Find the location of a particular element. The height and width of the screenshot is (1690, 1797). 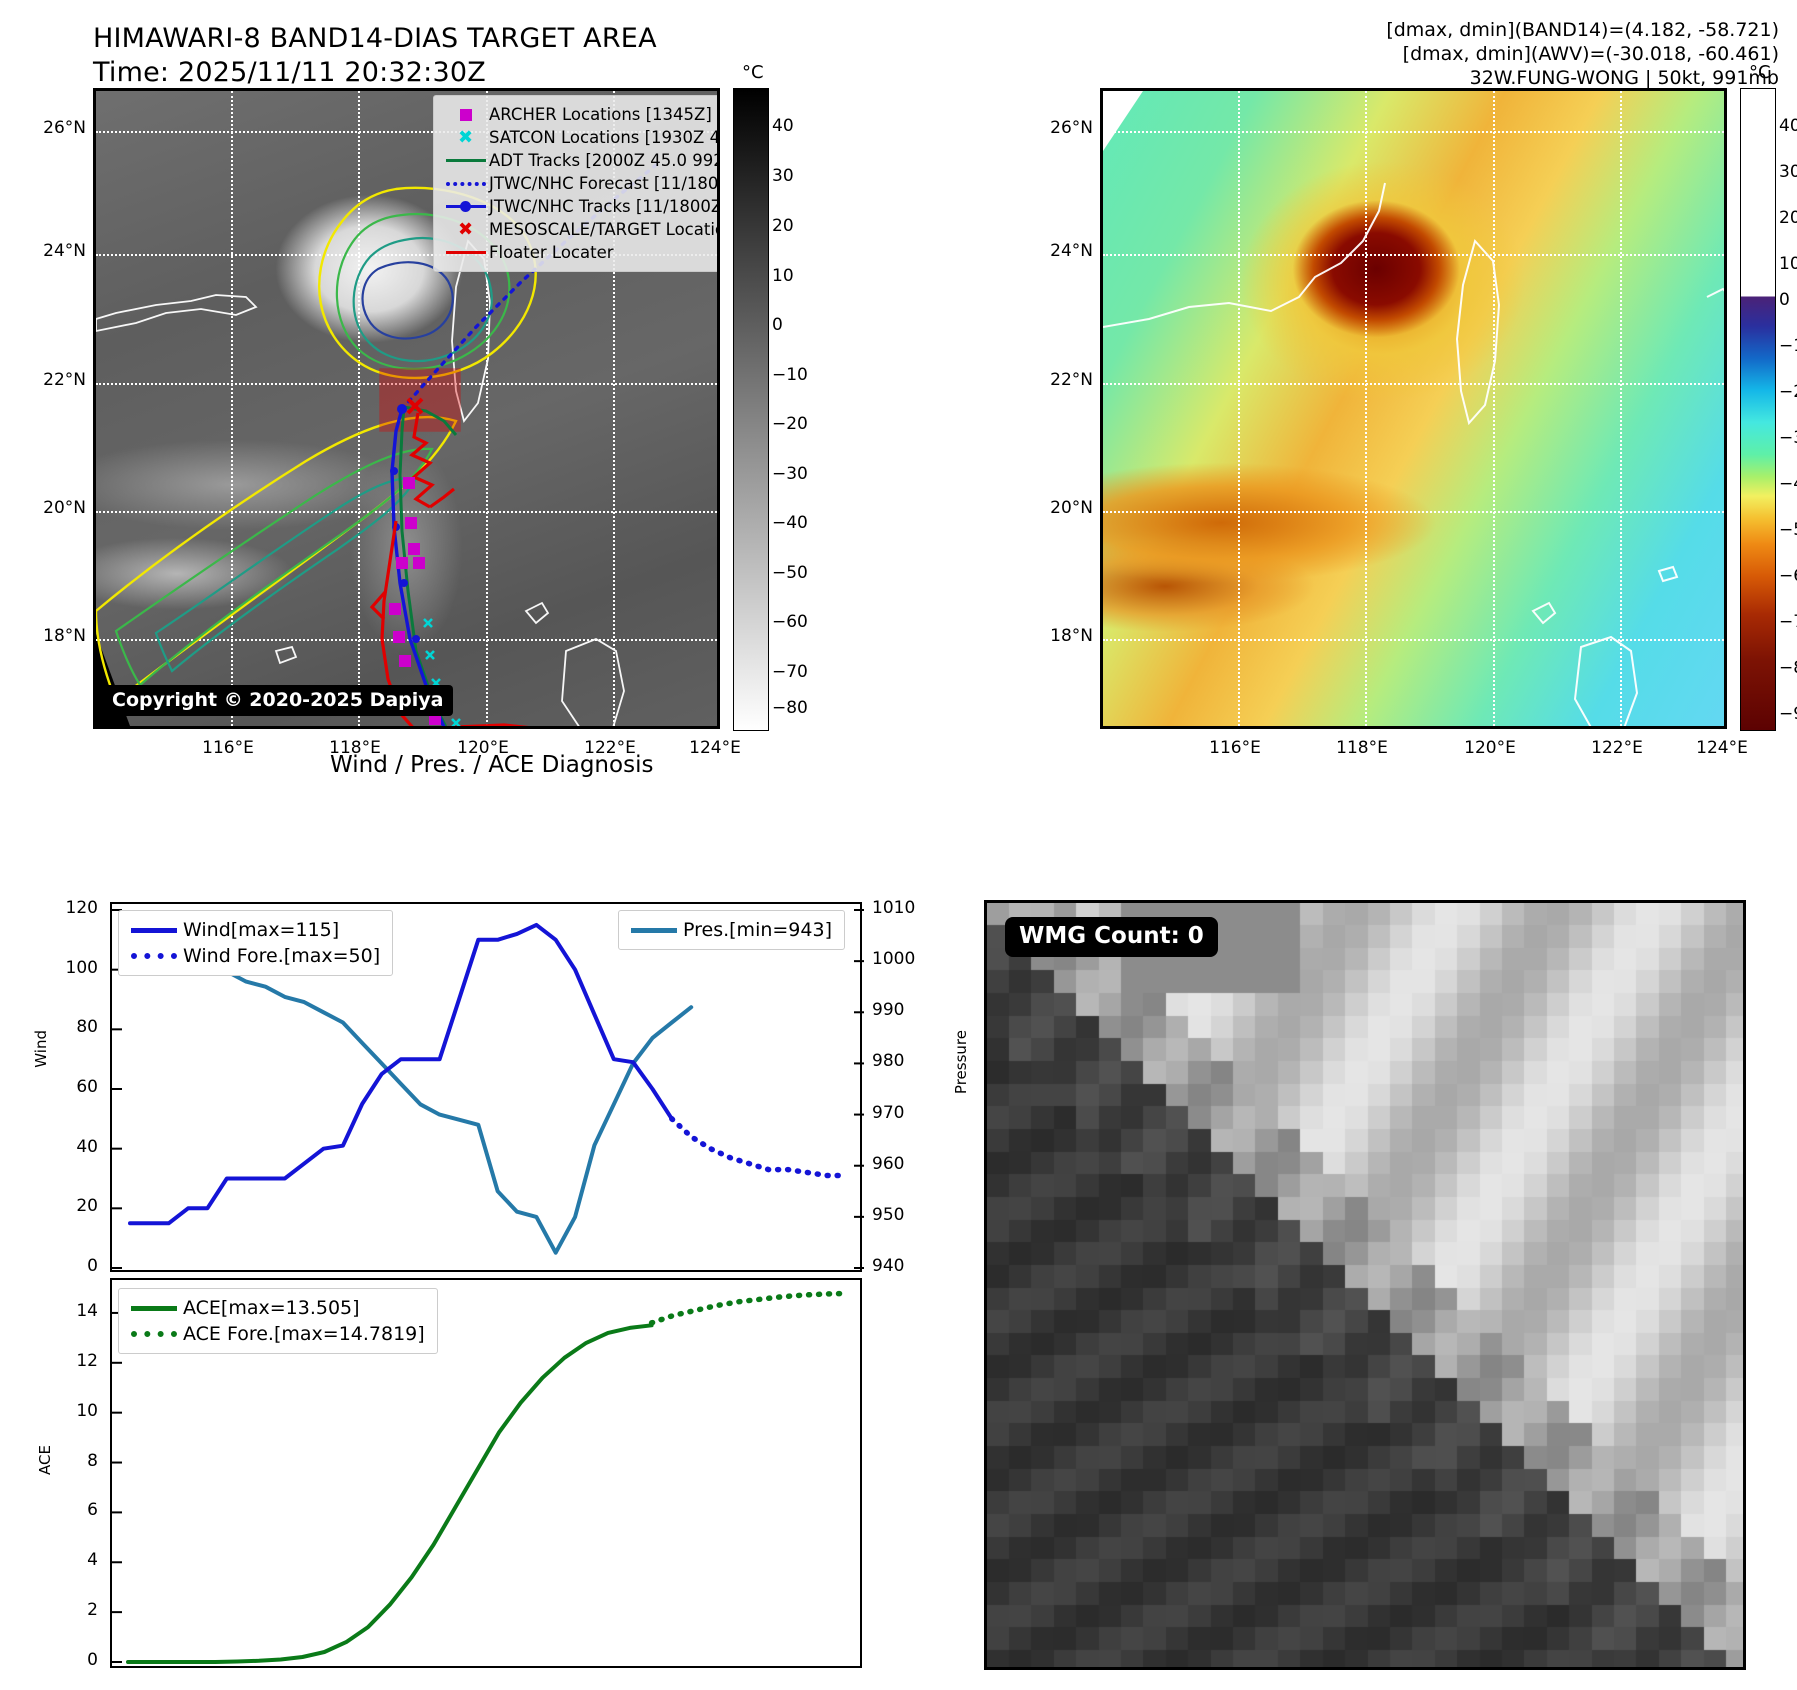

cb-left-tick: −50 is located at coordinates (790, 573).